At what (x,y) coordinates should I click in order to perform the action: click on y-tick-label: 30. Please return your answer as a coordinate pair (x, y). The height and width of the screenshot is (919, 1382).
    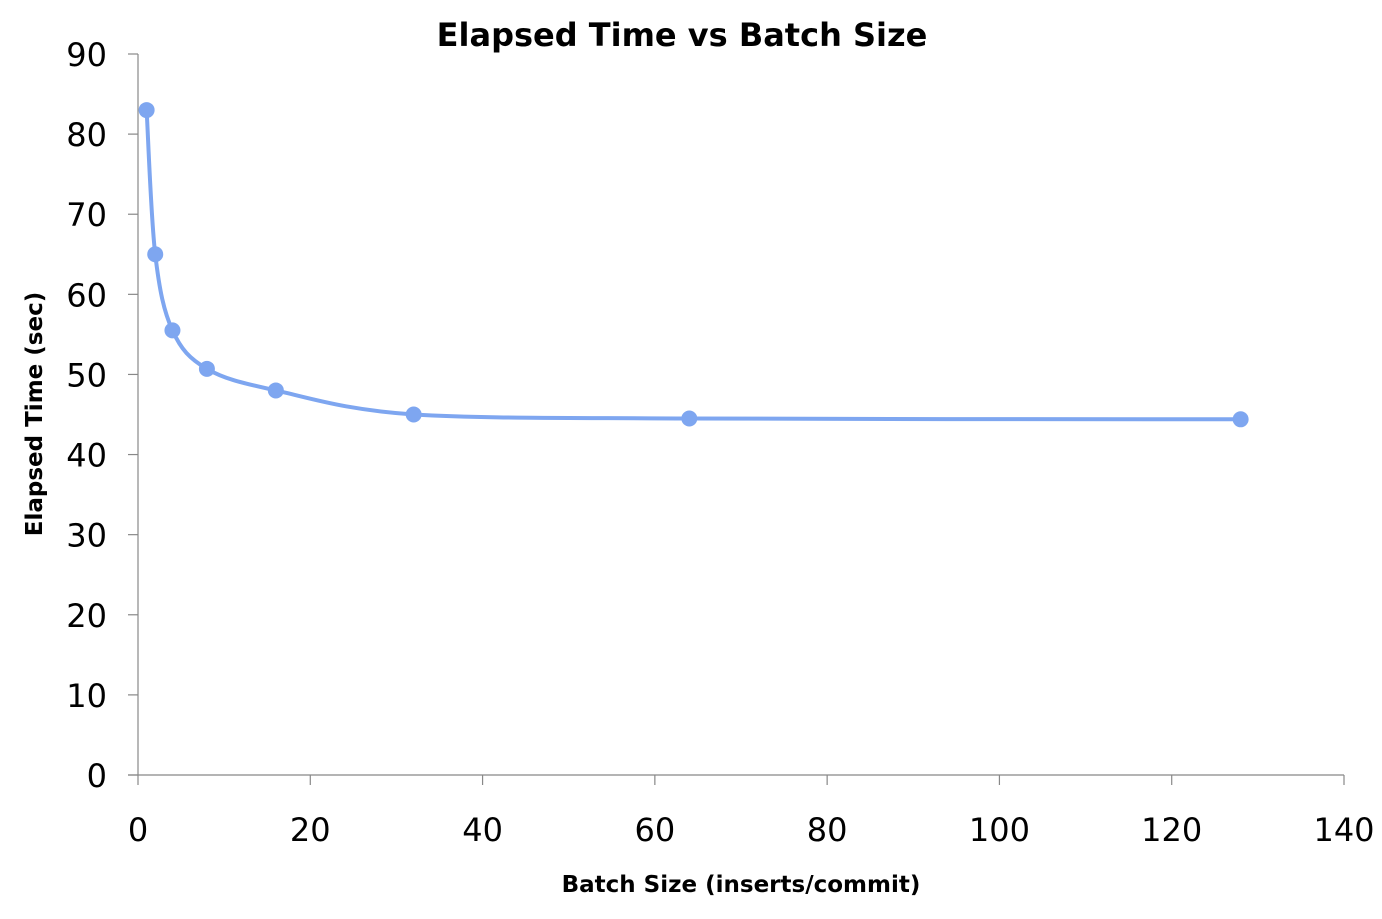
    Looking at the image, I should click on (86, 536).